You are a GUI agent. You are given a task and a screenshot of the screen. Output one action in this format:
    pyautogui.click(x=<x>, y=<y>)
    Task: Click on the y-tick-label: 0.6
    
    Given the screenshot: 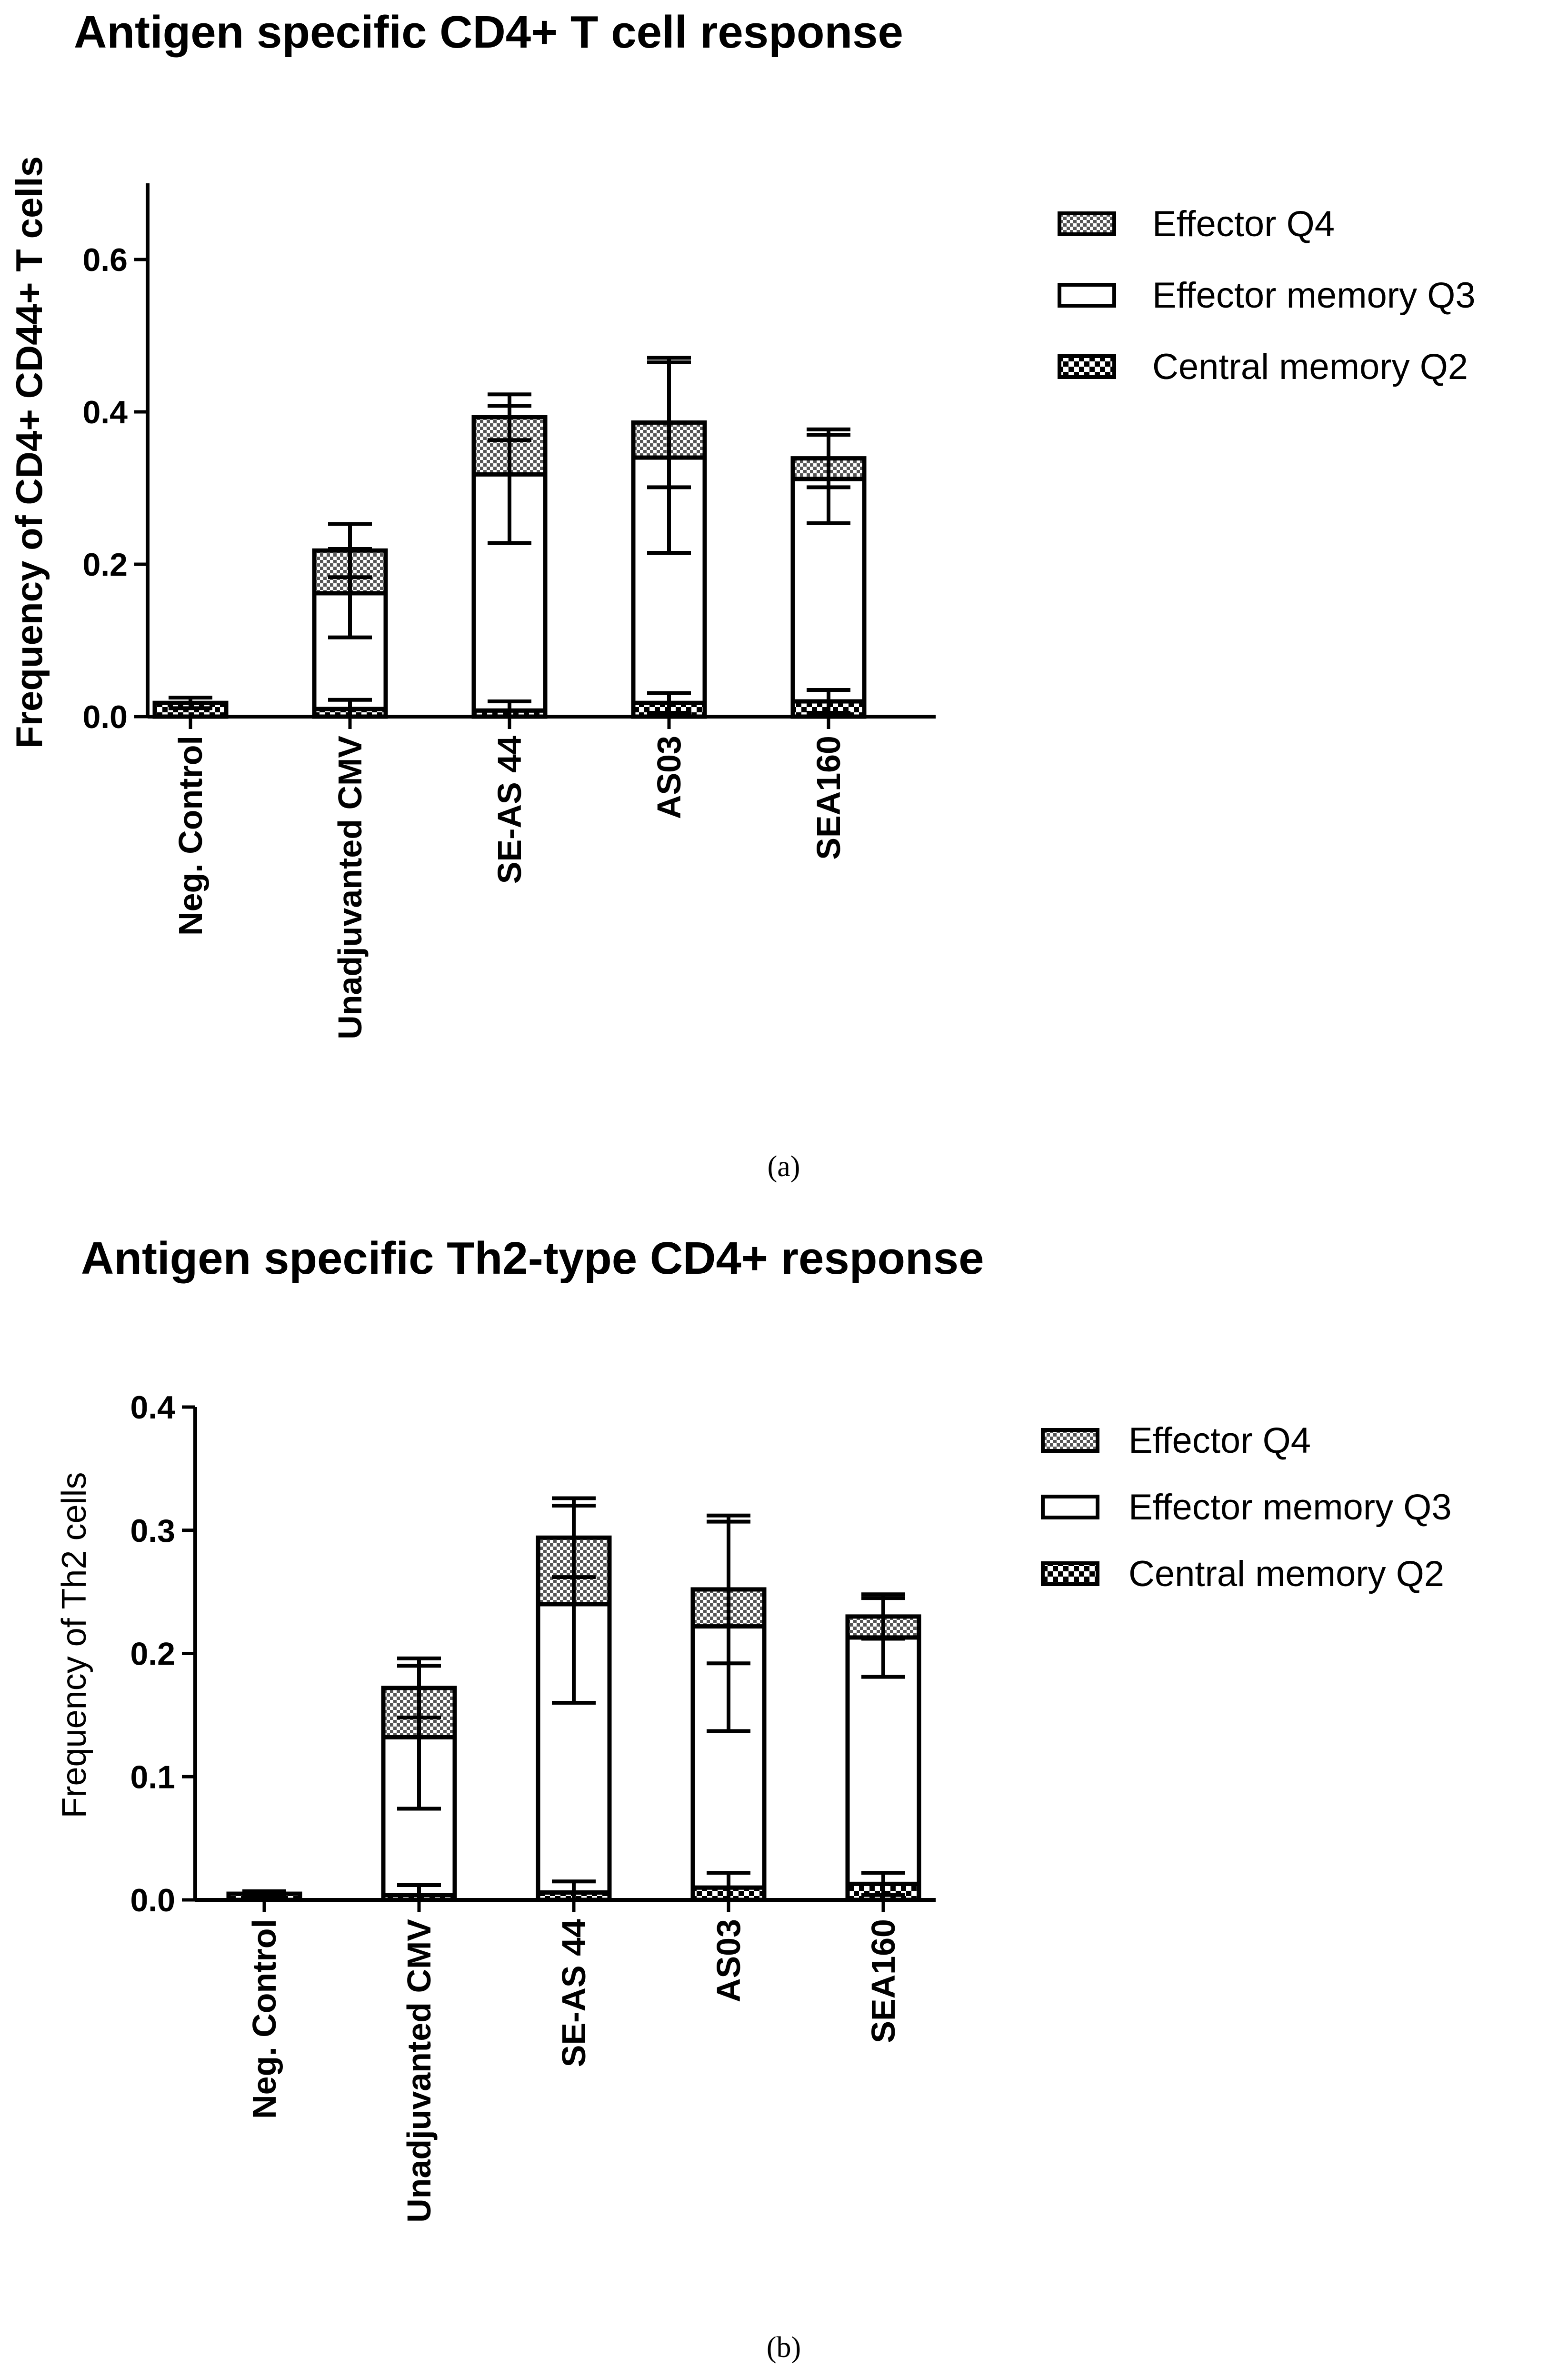 What is the action you would take?
    pyautogui.click(x=105, y=260)
    